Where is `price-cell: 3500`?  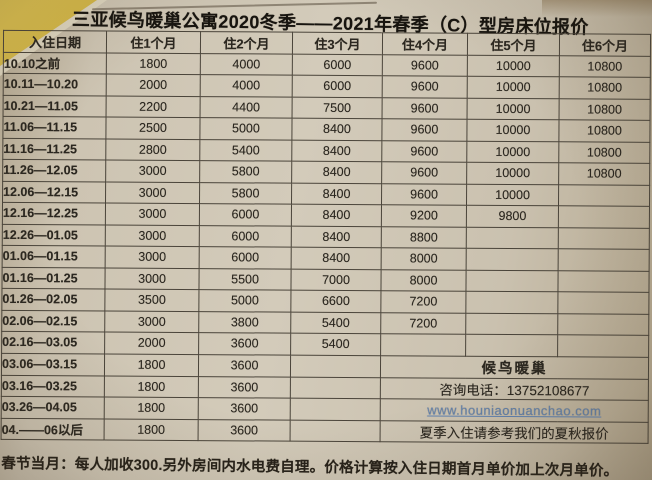 price-cell: 3500 is located at coordinates (151, 300).